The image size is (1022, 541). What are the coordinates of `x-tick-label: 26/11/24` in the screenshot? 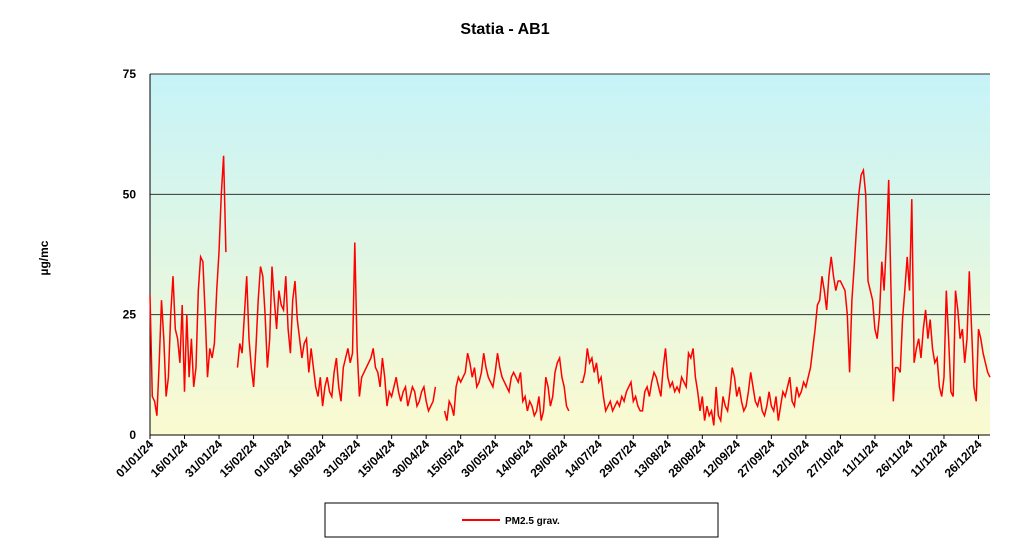 It's located at (894, 458).